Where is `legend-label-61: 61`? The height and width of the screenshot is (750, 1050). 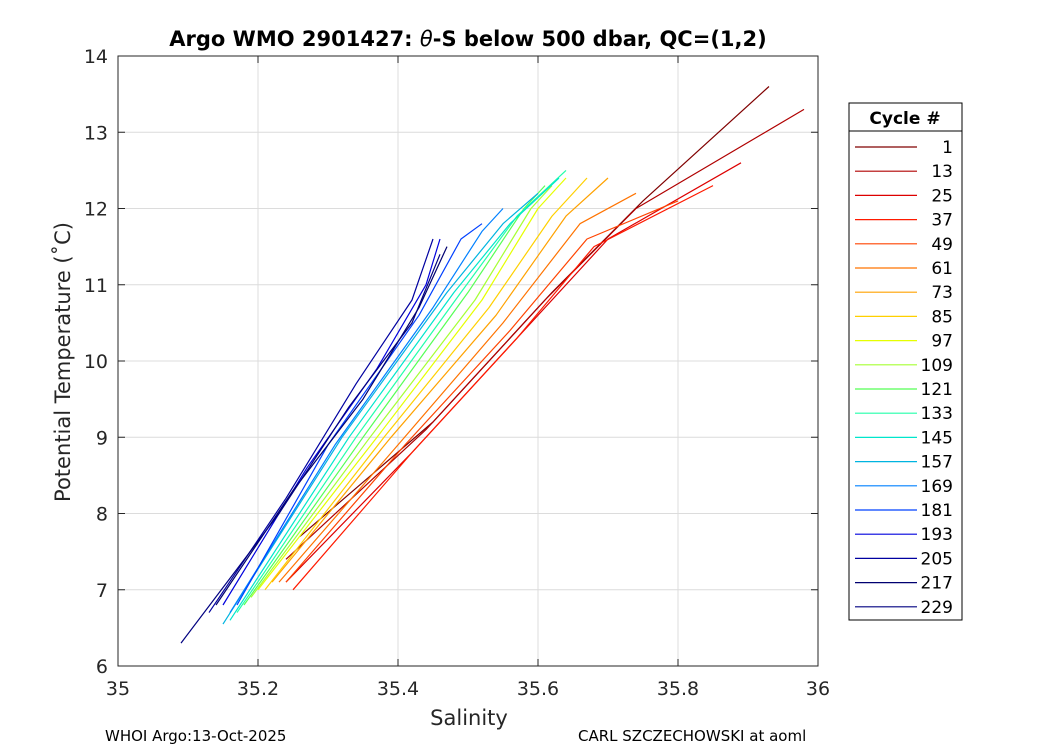
legend-label-61: 61 is located at coordinates (942, 269).